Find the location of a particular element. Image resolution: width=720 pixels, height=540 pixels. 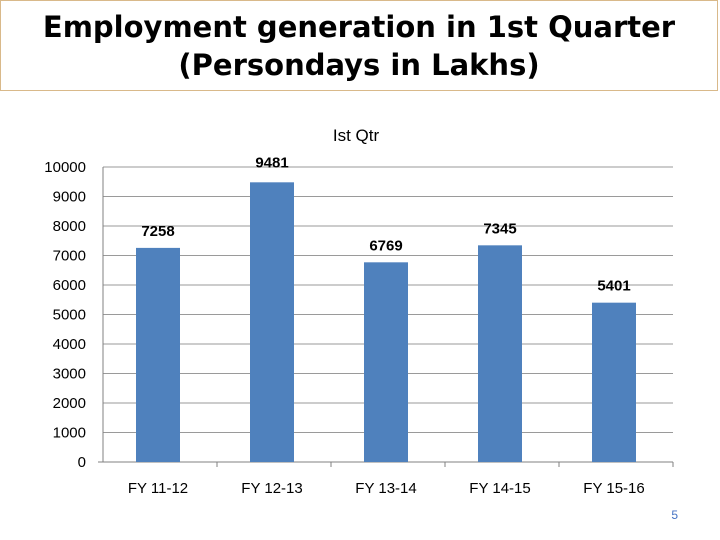

y-tick-label: 2000 is located at coordinates (69, 403).